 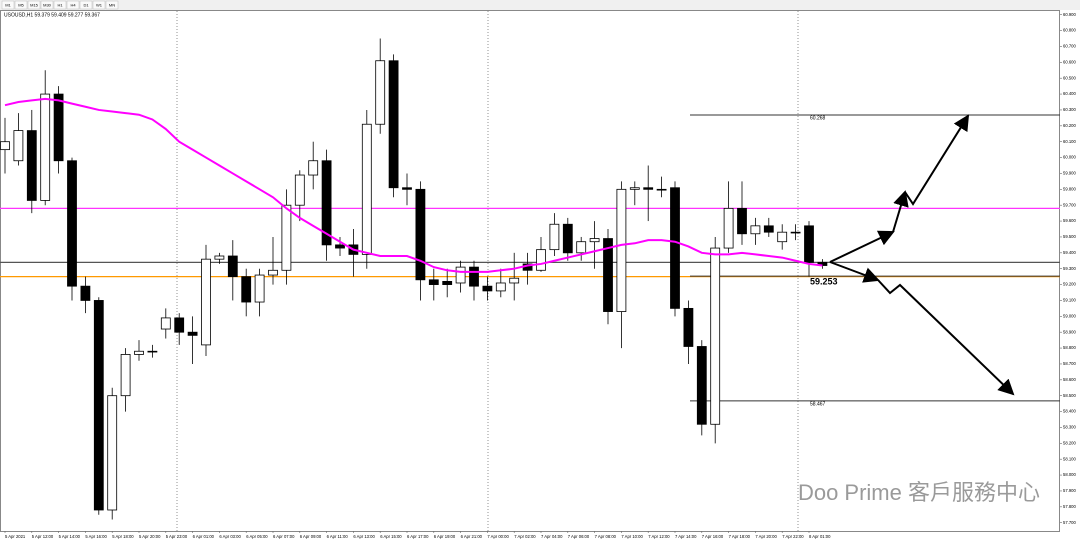 What do you see at coordinates (818, 404) in the screenshot?
I see `level-label: 58.467` at bounding box center [818, 404].